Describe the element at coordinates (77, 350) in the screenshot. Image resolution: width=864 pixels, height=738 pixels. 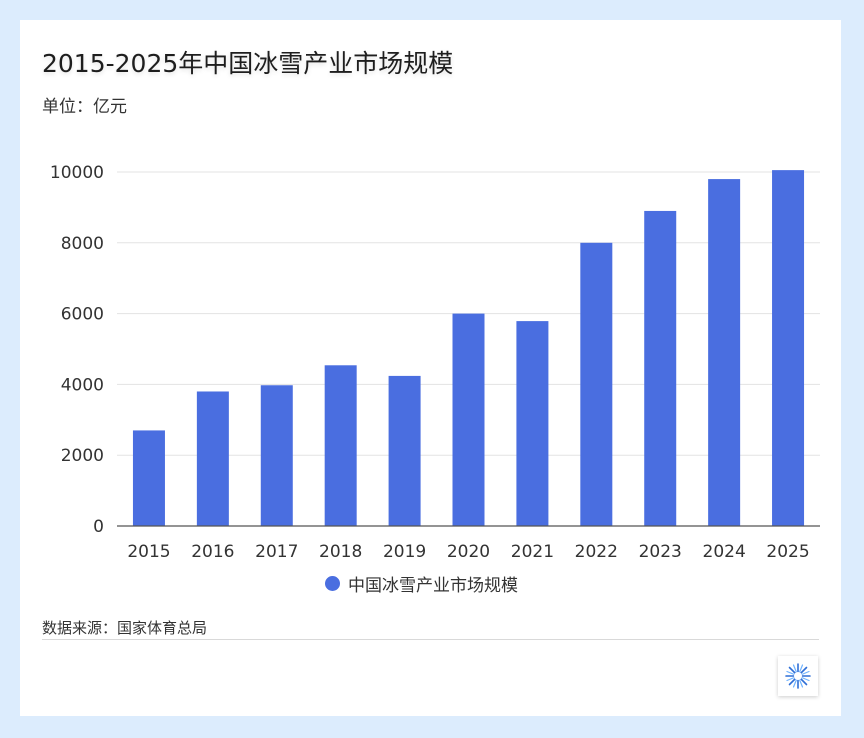
I see `y-axis-ticks: 0 2000 4000 6000 8000 10000` at that location.